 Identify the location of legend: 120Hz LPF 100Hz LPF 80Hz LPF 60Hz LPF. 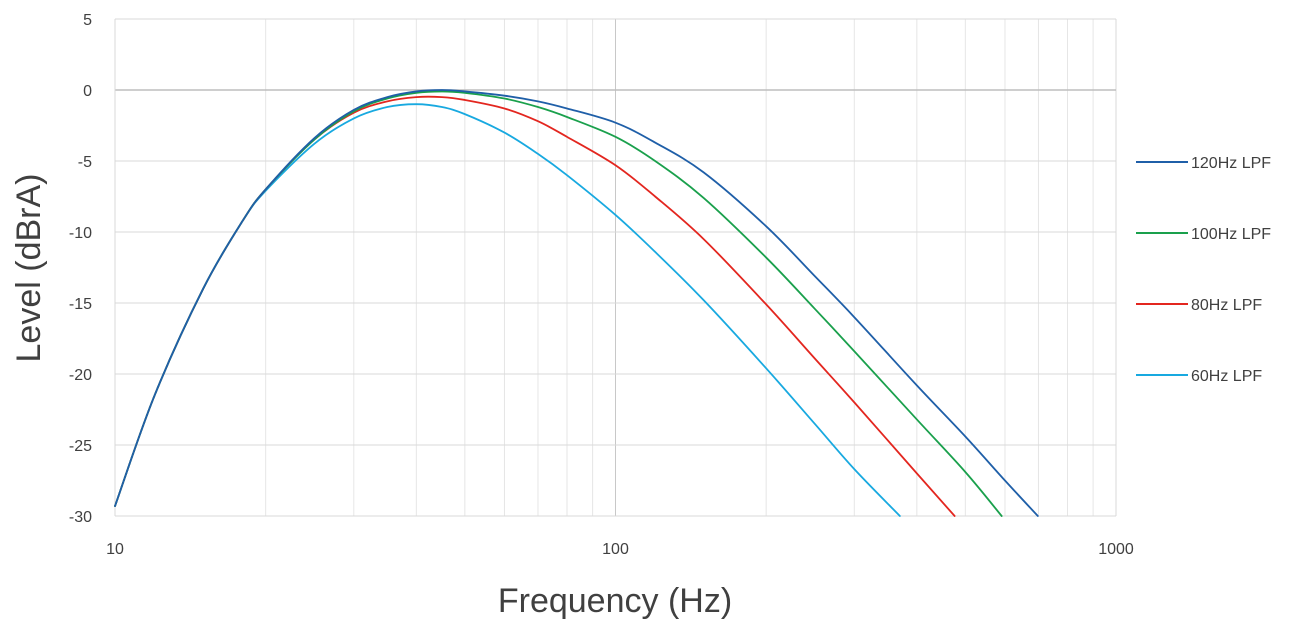
(1203, 270).